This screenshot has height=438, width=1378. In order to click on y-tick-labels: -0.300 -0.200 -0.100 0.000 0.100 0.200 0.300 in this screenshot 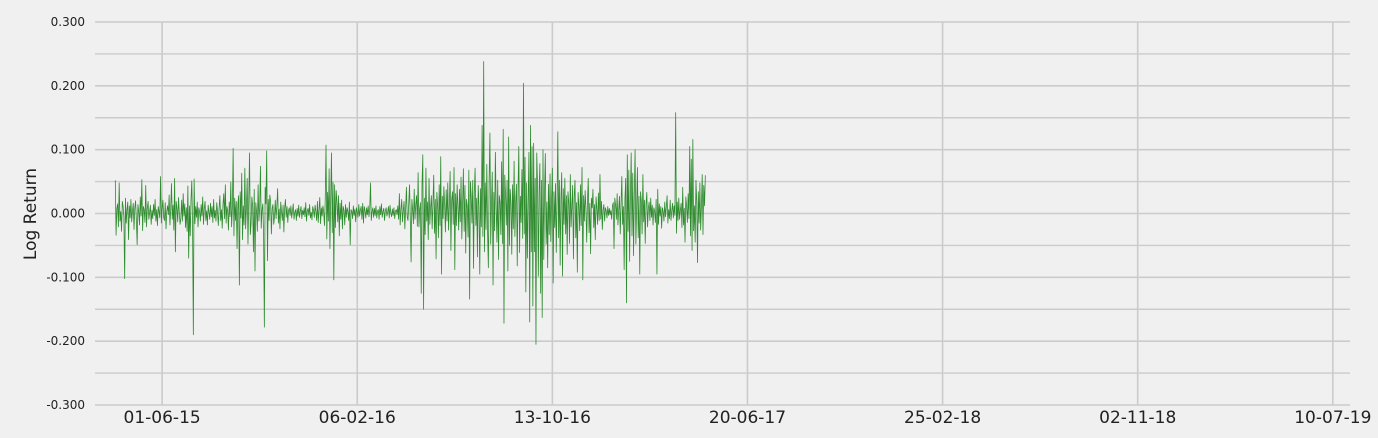, I will do `click(65, 213)`.